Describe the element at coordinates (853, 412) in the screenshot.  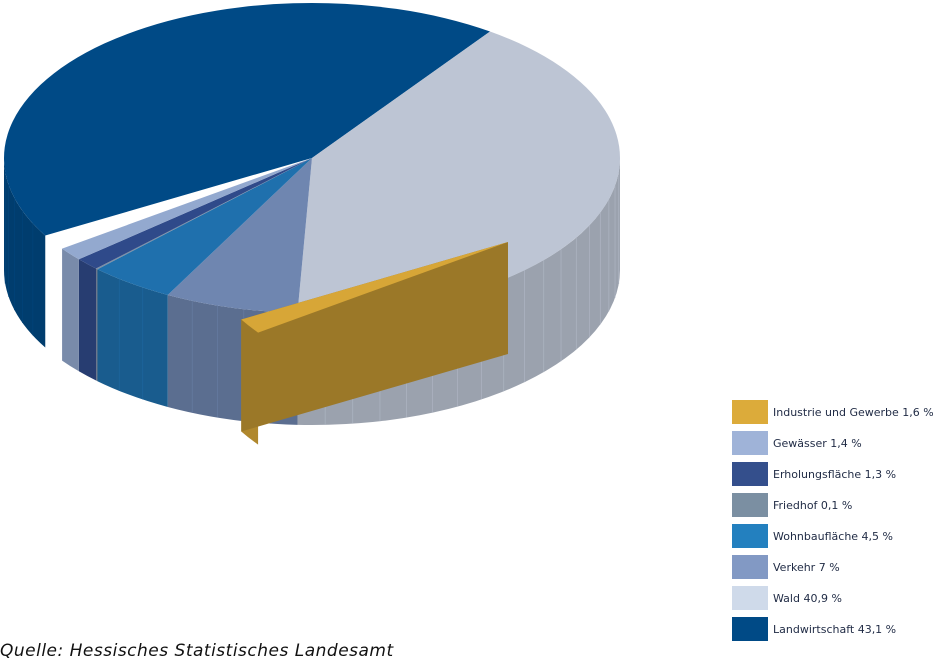
I see `legend-label: Industrie und Gewerbe 1,6 %` at that location.